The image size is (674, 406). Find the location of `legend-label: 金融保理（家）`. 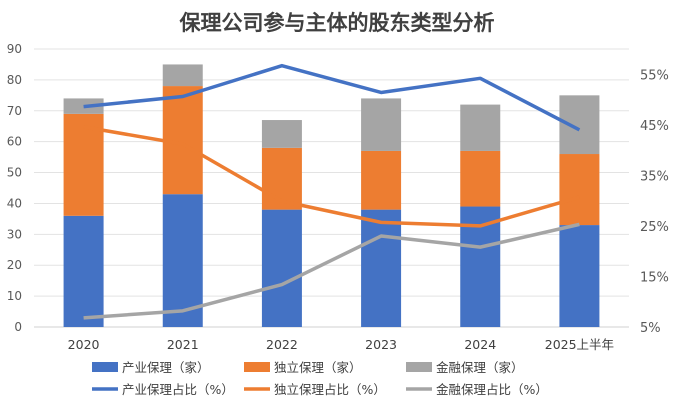

legend-label: 金融保理（家） is located at coordinates (480, 367).